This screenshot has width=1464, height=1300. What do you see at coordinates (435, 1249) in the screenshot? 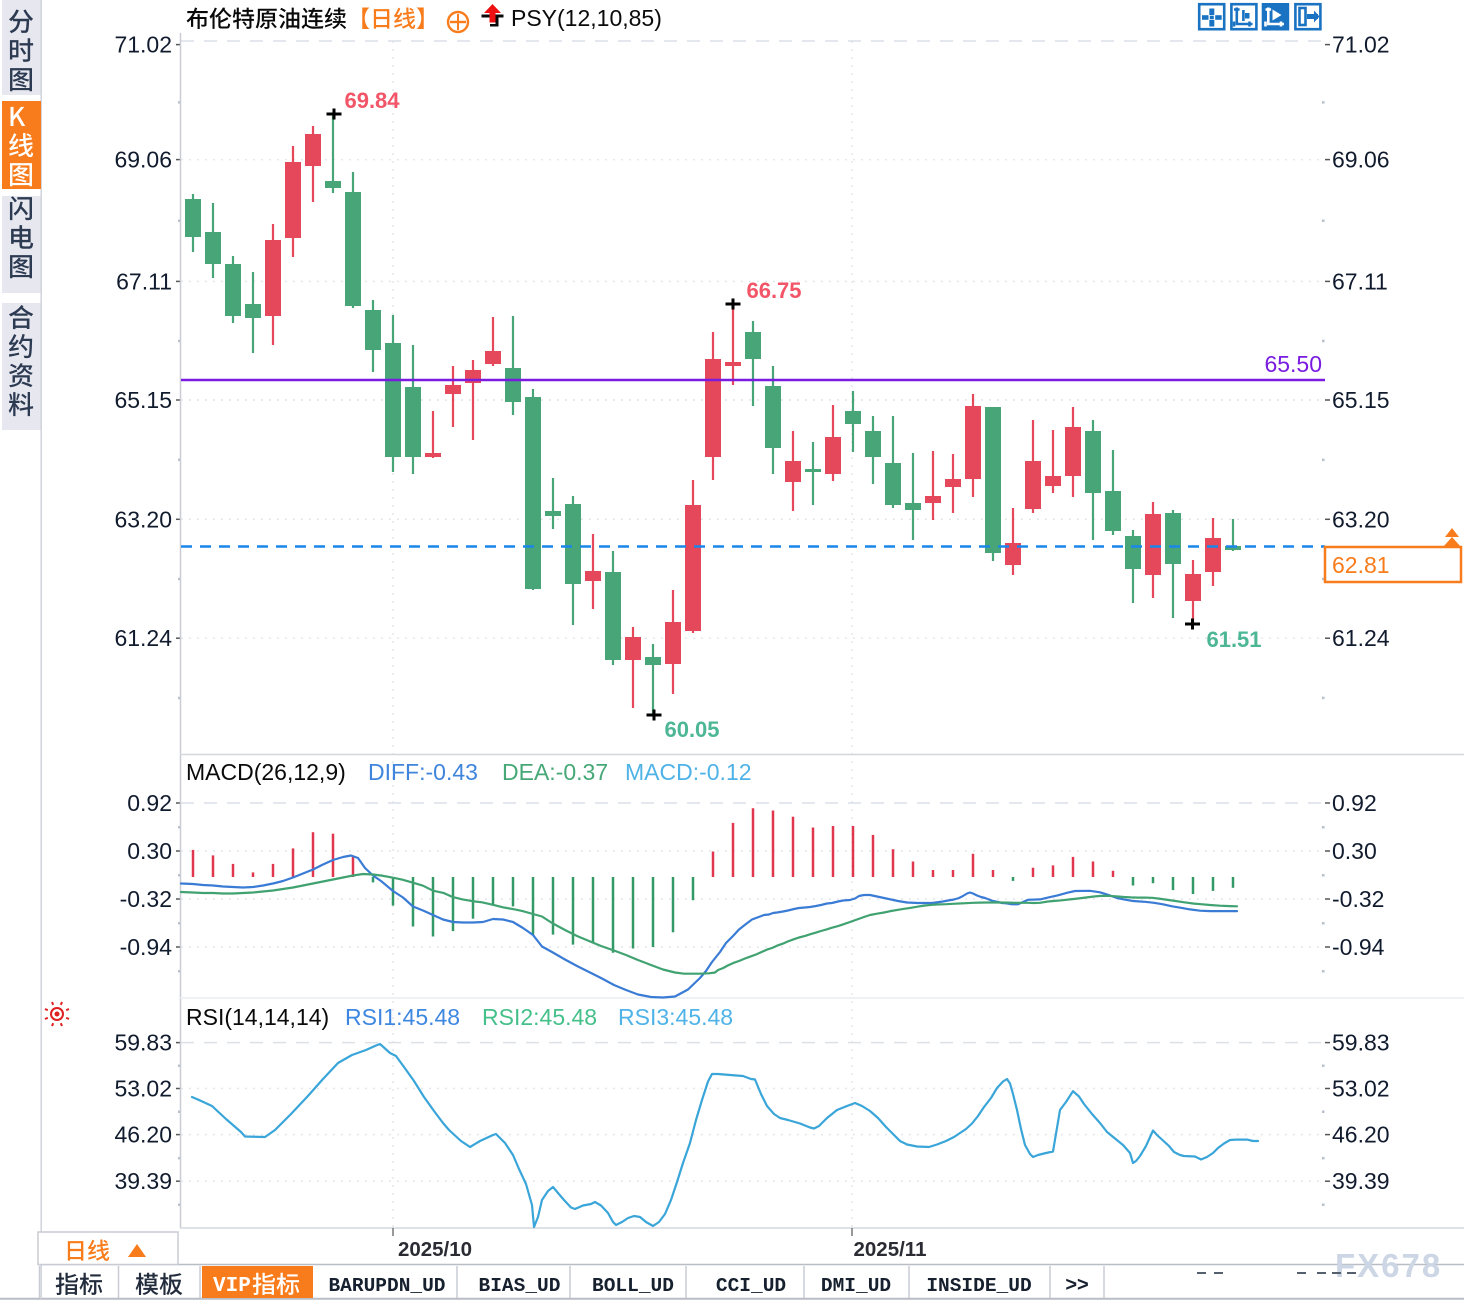
I see `svg-text: 2025/10` at bounding box center [435, 1249].